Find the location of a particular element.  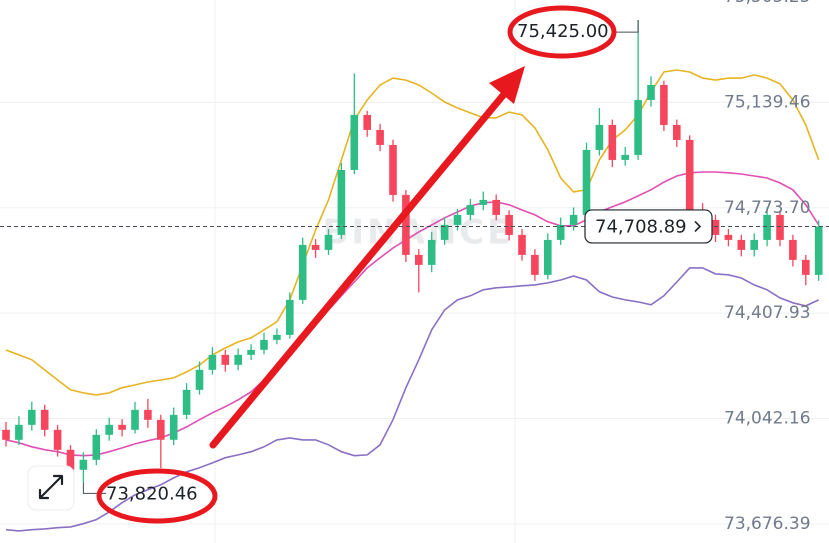

high-leader is located at coordinates (626, 26).